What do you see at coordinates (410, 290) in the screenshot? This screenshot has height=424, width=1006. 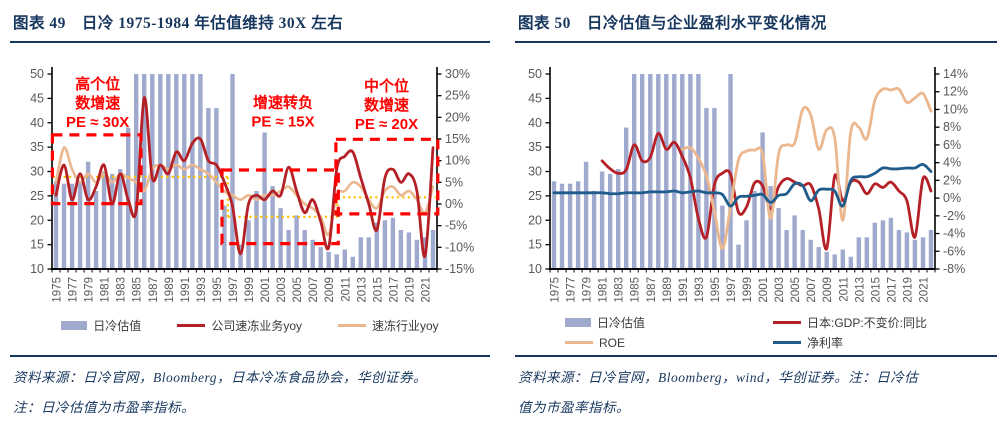 I see `svg-text: 2019` at bounding box center [410, 290].